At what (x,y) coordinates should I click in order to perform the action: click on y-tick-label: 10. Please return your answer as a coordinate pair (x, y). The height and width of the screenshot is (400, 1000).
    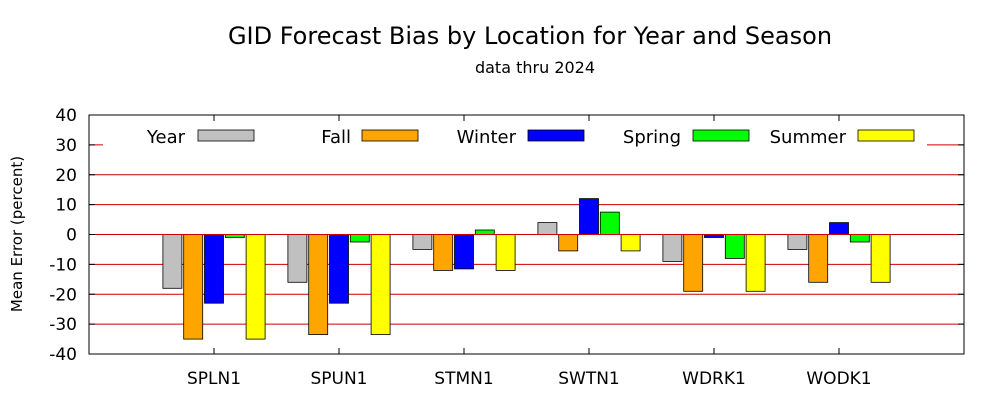
    Looking at the image, I should click on (66, 206).